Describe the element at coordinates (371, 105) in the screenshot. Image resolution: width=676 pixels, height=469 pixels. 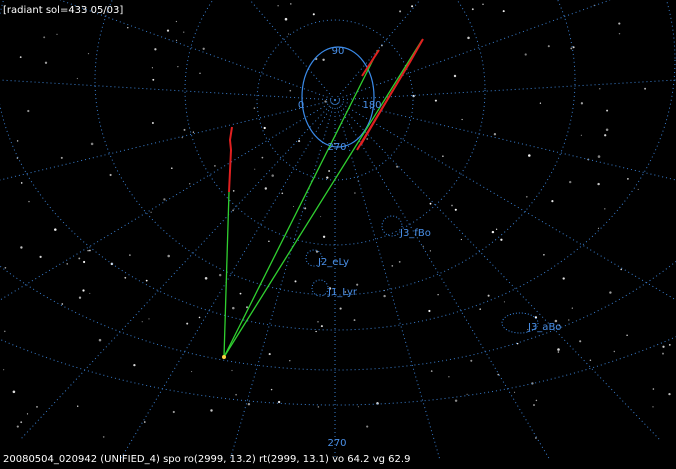
I see `scale-label: 180` at that location.